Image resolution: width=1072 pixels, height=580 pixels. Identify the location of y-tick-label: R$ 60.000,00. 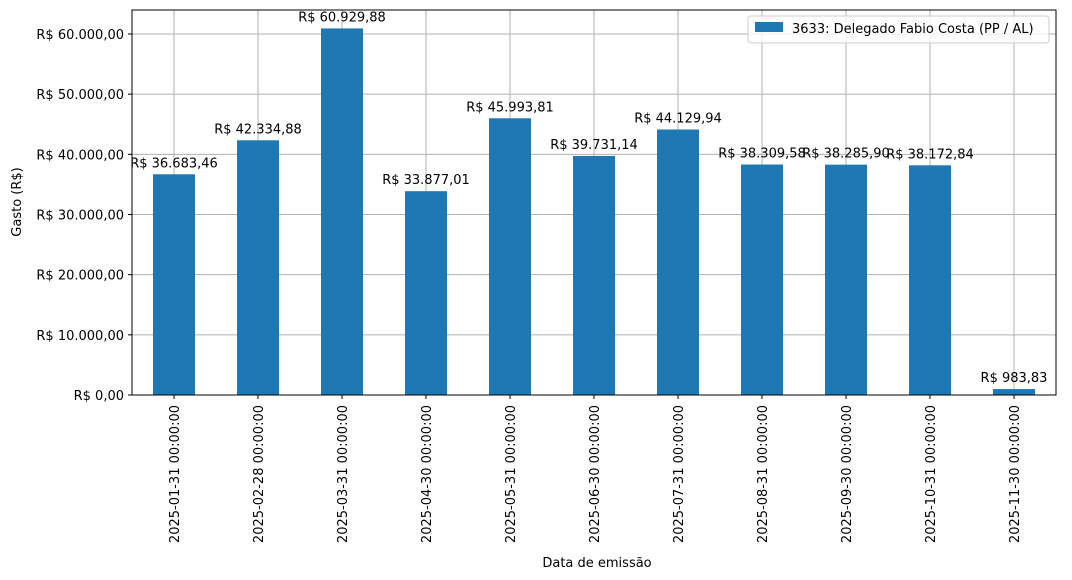
(80, 35).